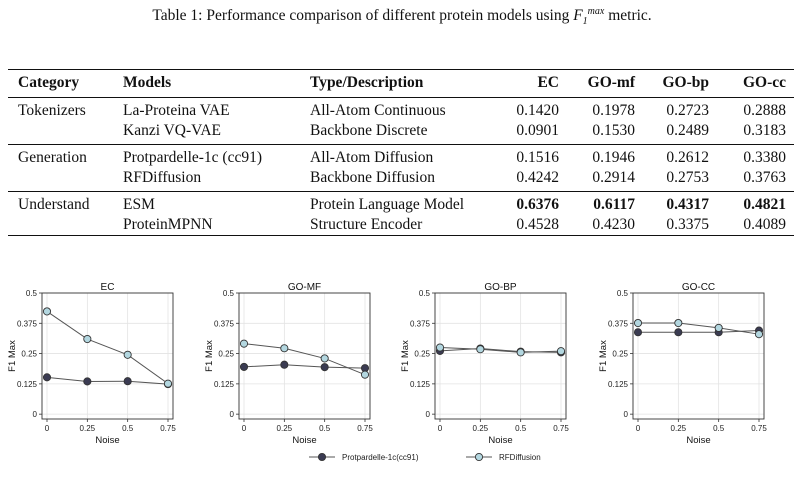  I want to click on category-cell: Generation, so click(52, 157).